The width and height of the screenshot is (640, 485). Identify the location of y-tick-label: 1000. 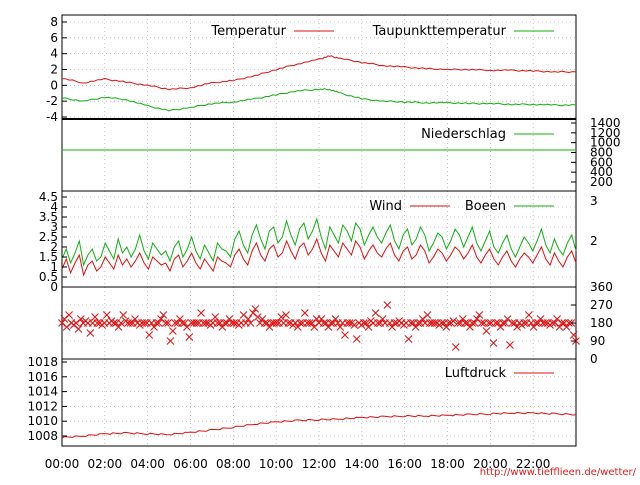
(605, 143).